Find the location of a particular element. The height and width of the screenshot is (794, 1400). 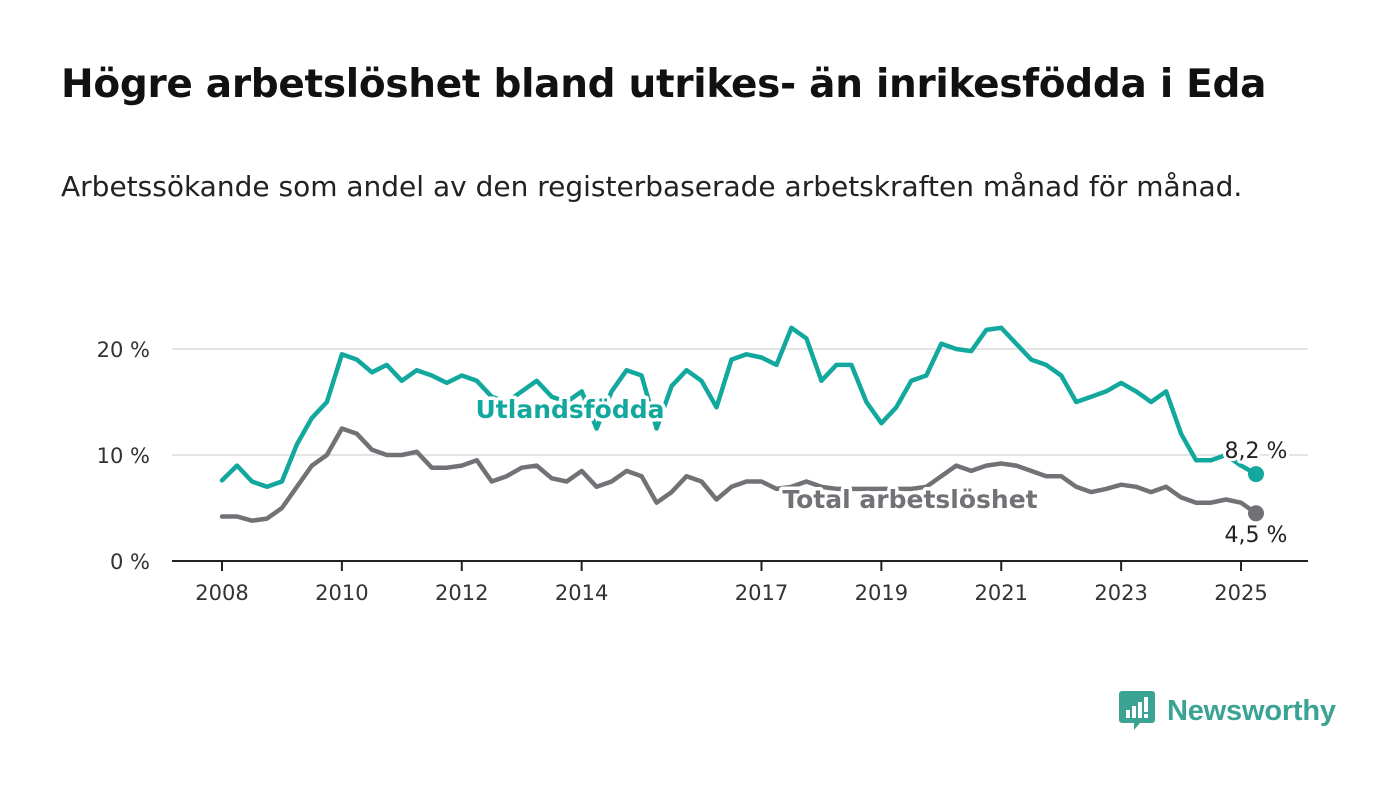

y-tick-label: 10 % is located at coordinates (123, 456).